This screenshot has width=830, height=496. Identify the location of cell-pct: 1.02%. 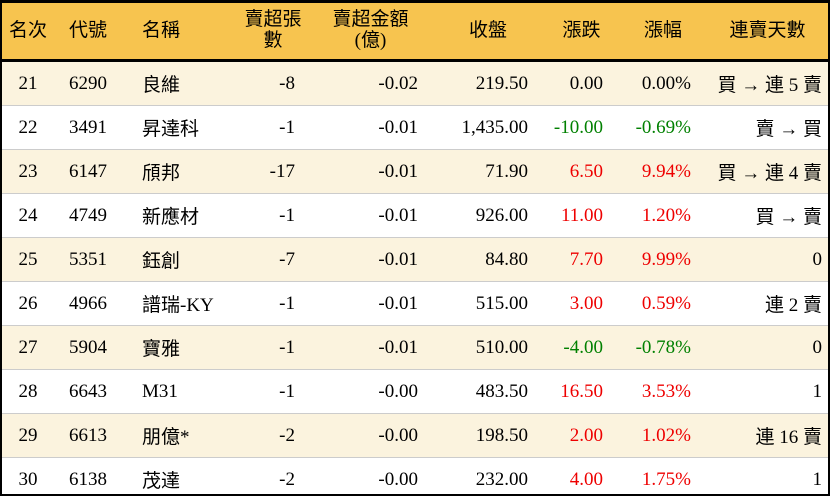
(663, 435).